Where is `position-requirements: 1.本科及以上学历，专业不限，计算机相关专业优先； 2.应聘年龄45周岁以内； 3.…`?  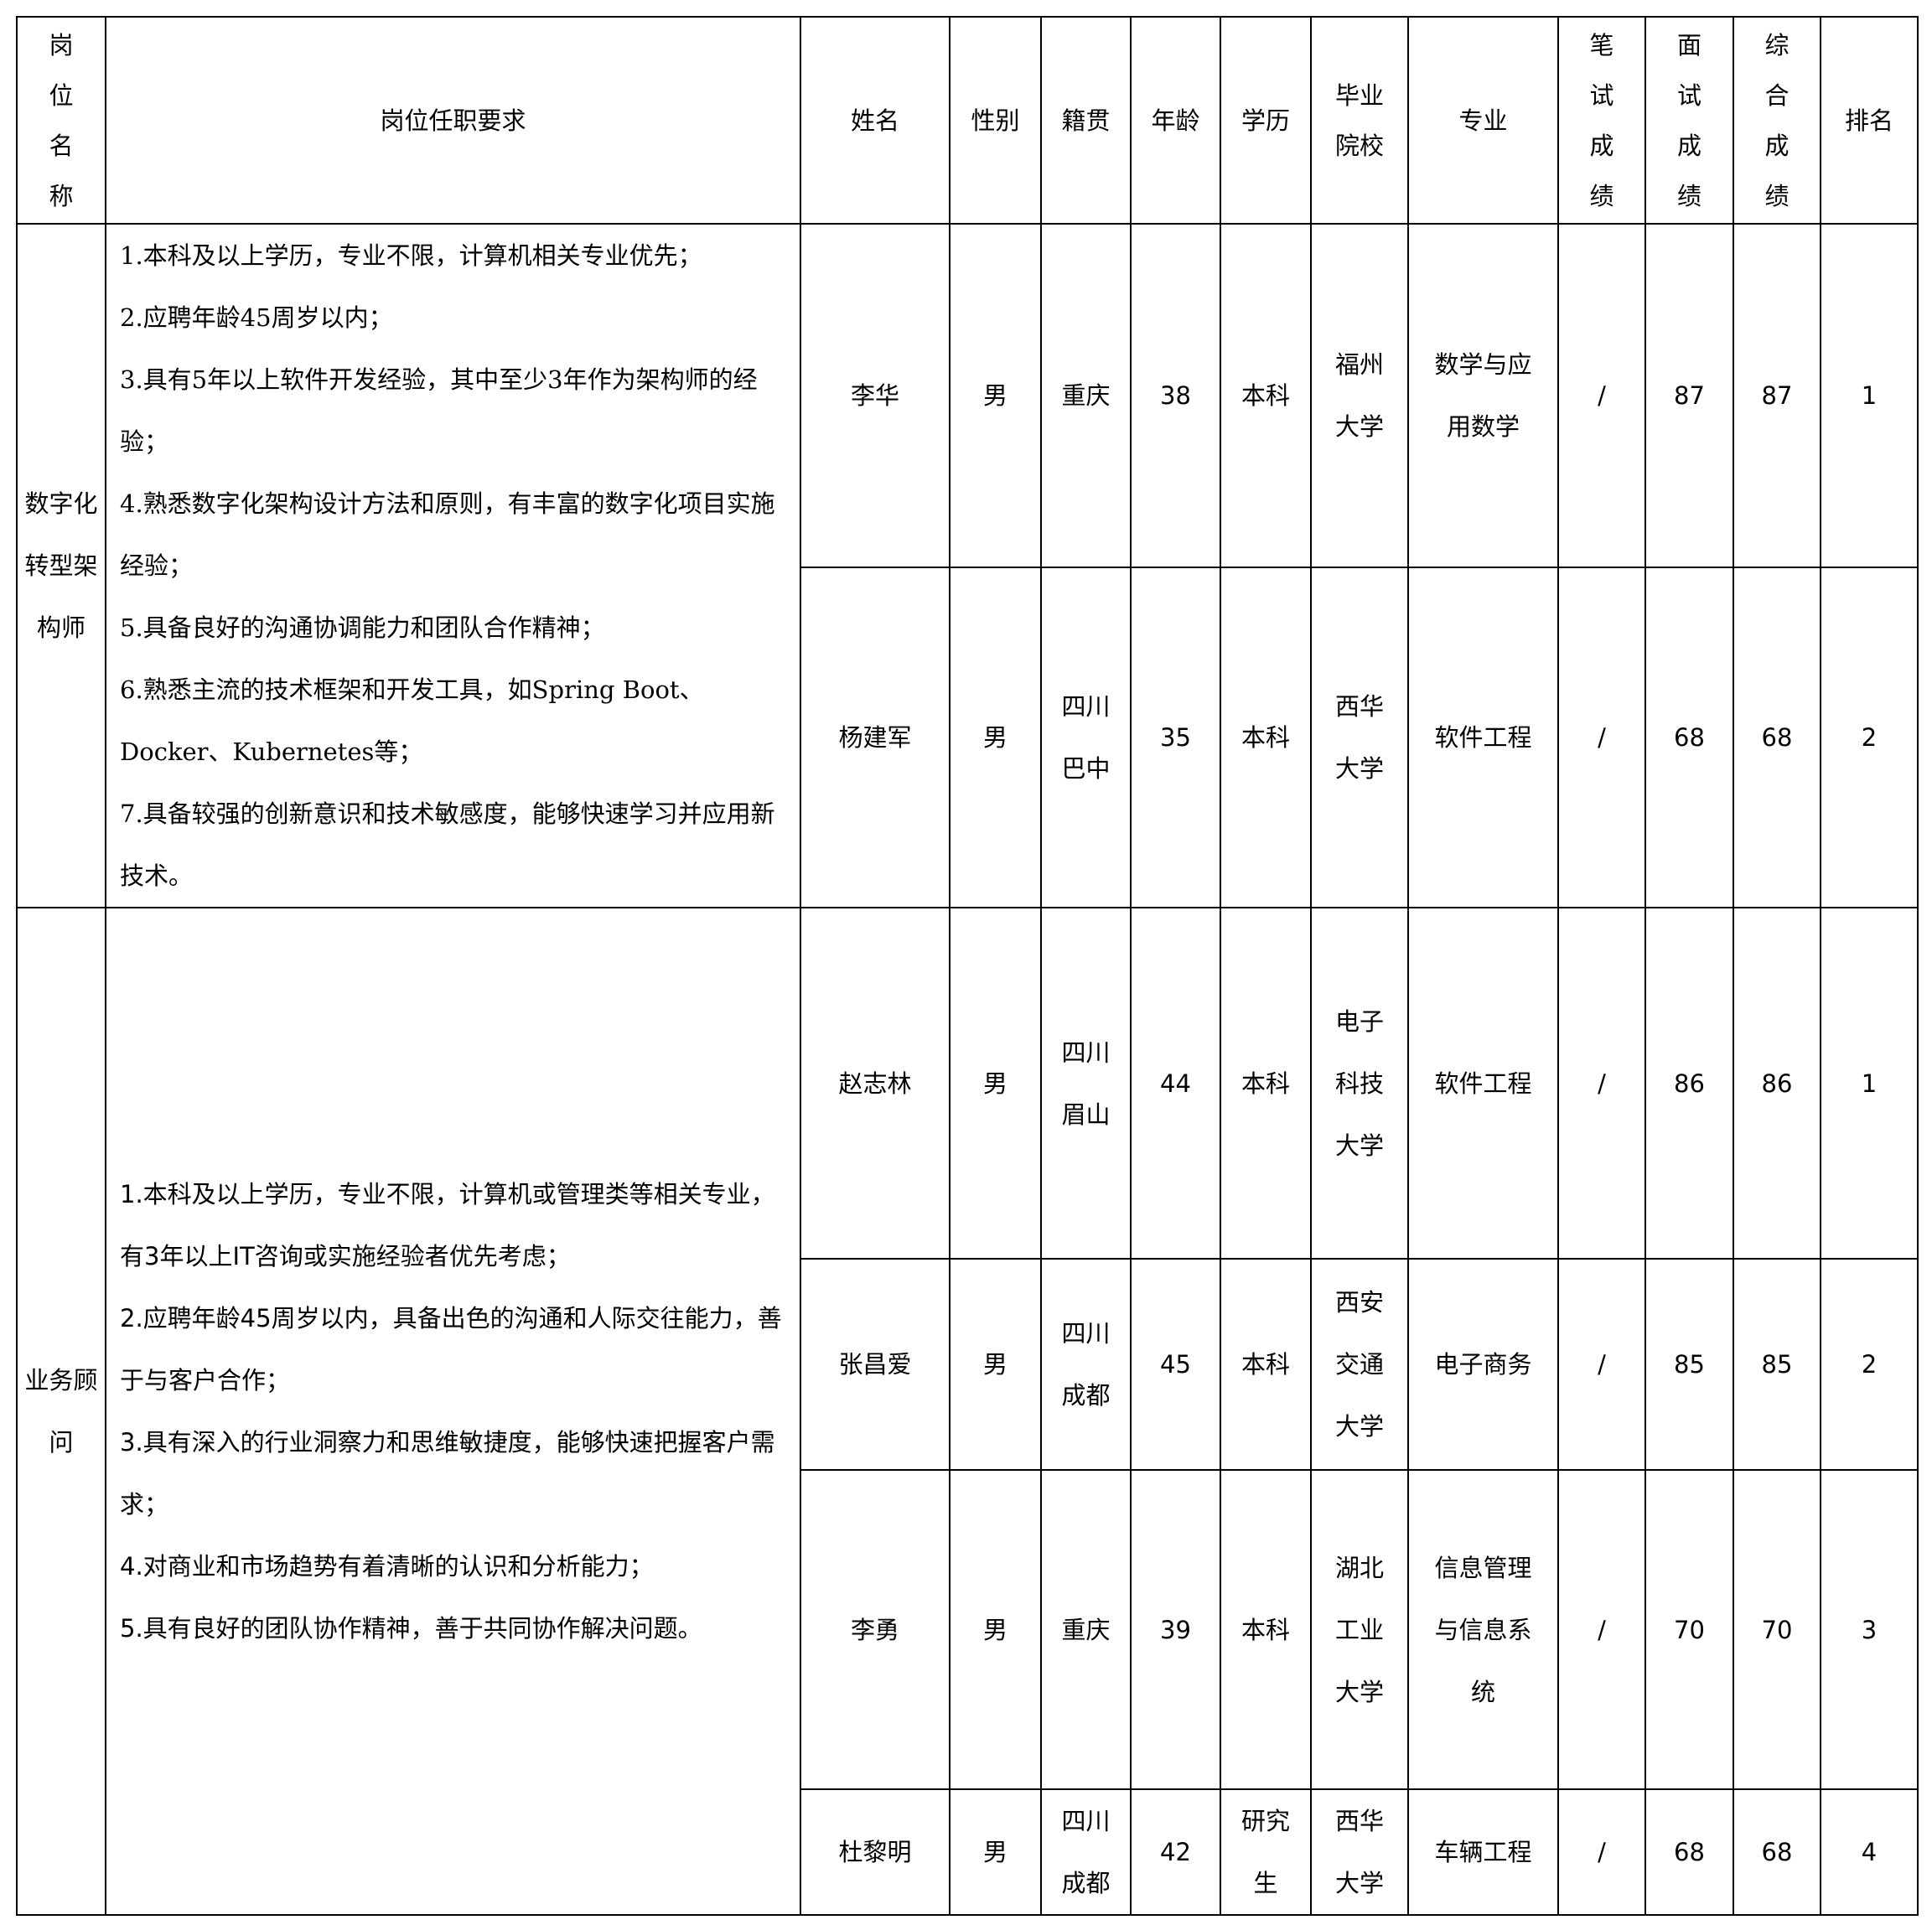
position-requirements: 1.本科及以上学历，专业不限，计算机相关专业优先； 2.应聘年龄45周岁以内； 3.… is located at coordinates (453, 565).